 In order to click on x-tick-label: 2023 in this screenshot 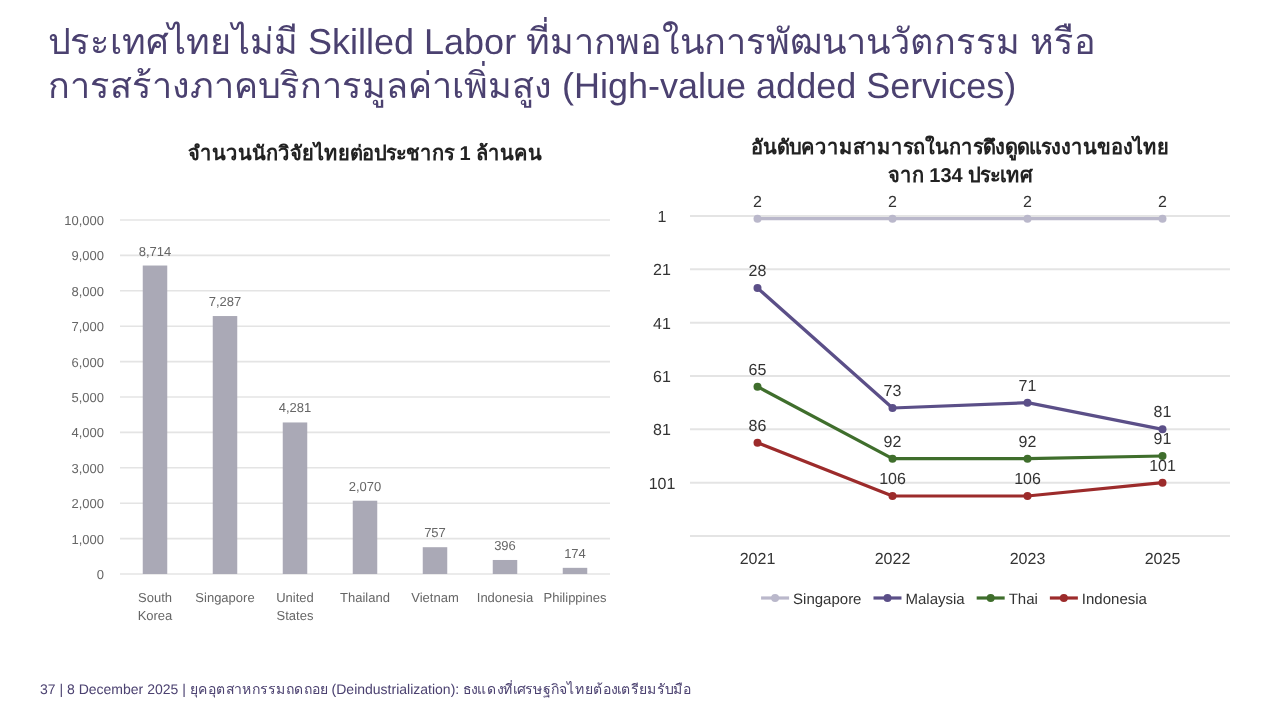, I will do `click(1028, 559)`.